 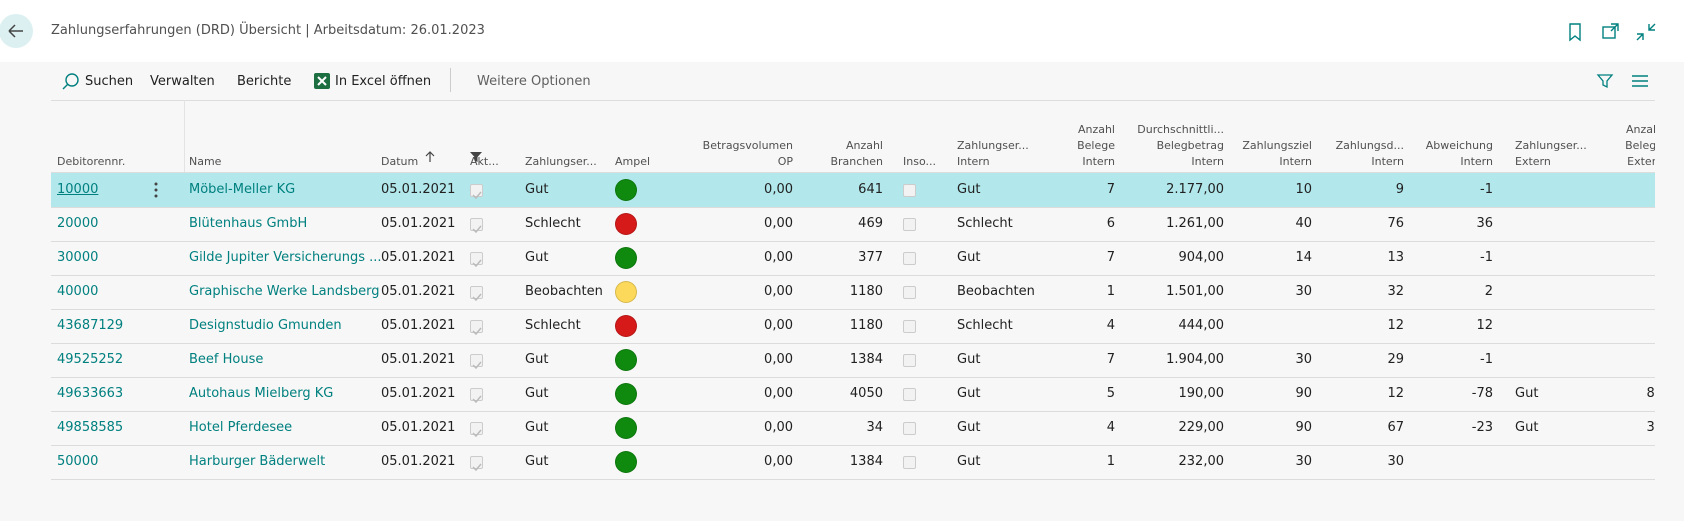 What do you see at coordinates (1201, 393) in the screenshot?
I see `cell: 190,00` at bounding box center [1201, 393].